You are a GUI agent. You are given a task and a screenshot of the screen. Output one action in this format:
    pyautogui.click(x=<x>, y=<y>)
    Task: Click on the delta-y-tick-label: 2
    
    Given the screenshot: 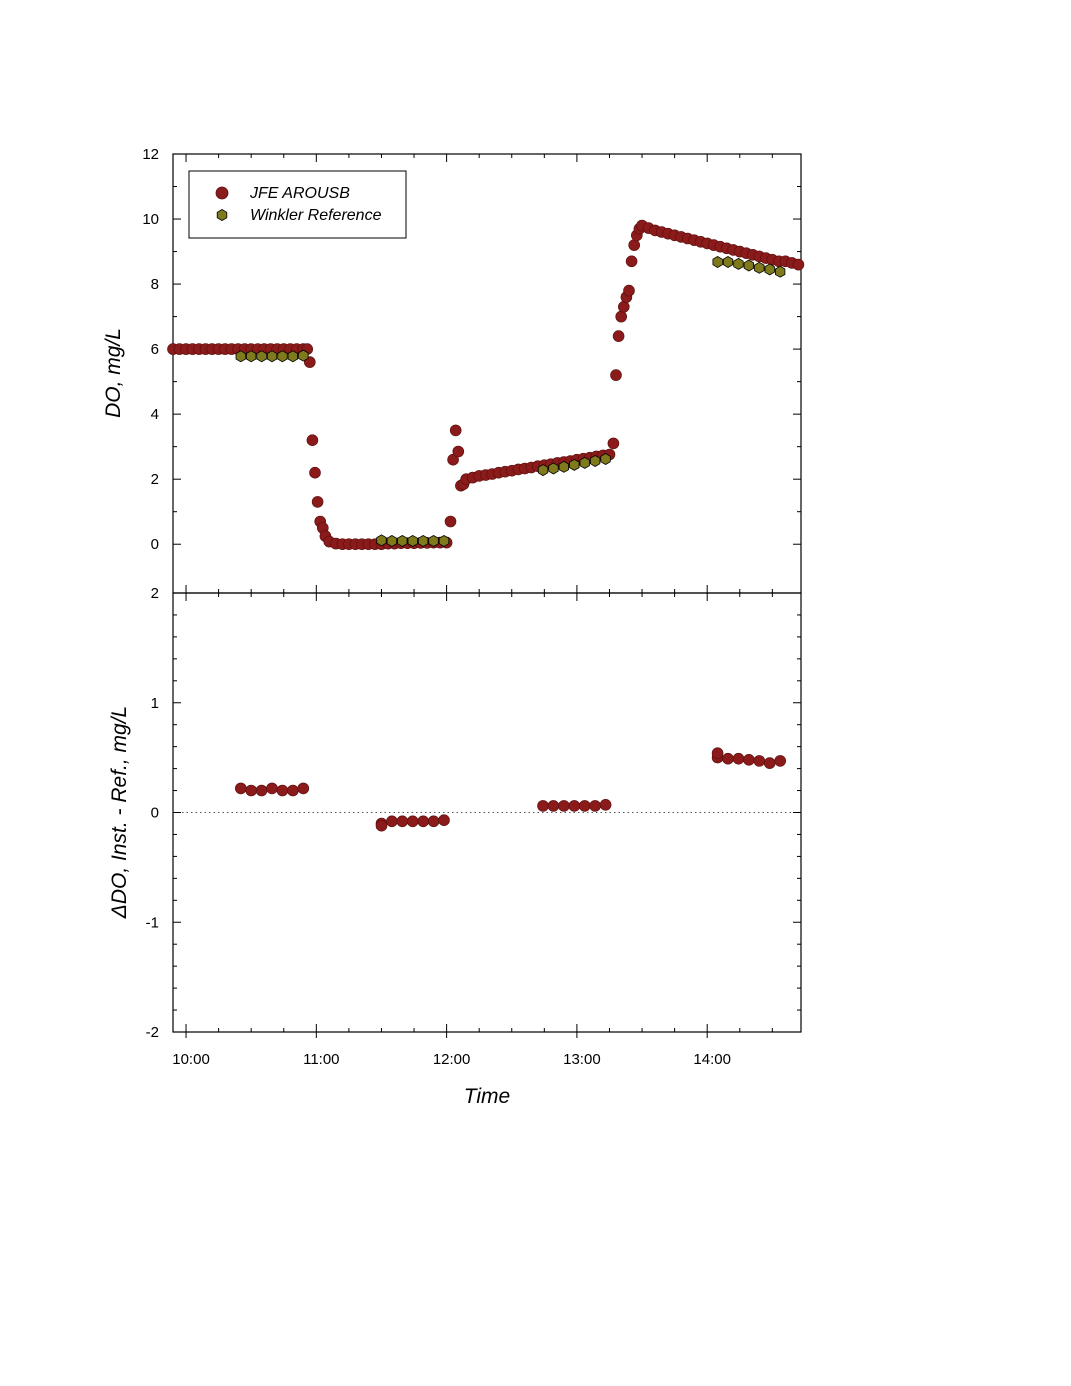 What is the action you would take?
    pyautogui.click(x=155, y=593)
    